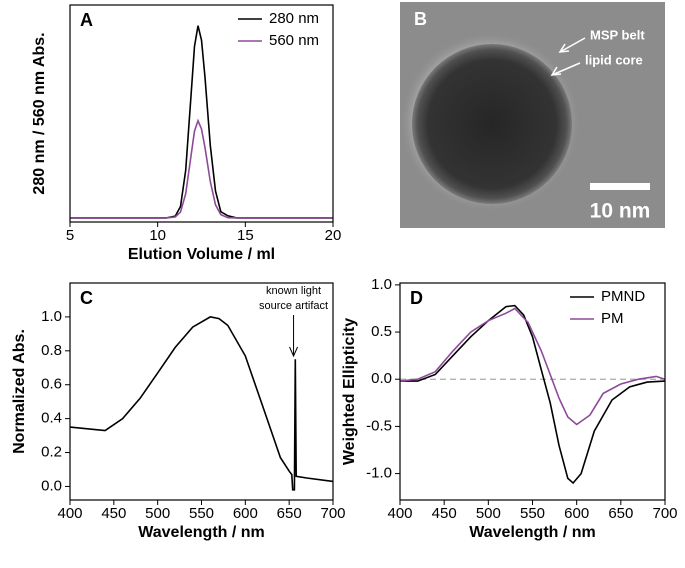  I want to click on y-axis-label: 280 nm / 560 nm Abs., so click(39, 113).